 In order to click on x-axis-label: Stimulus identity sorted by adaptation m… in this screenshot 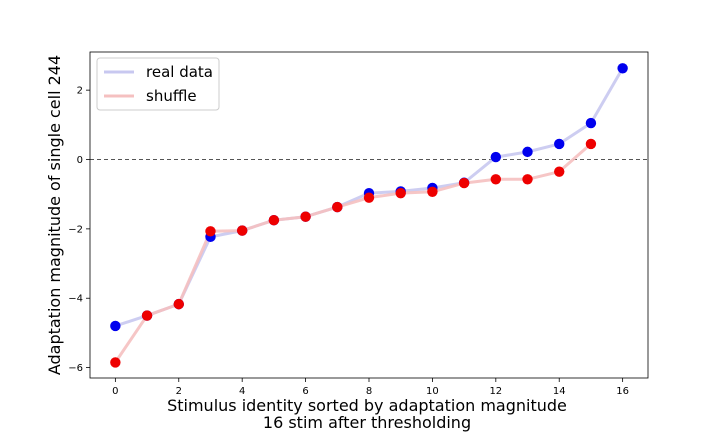, I will do `click(367, 405)`.